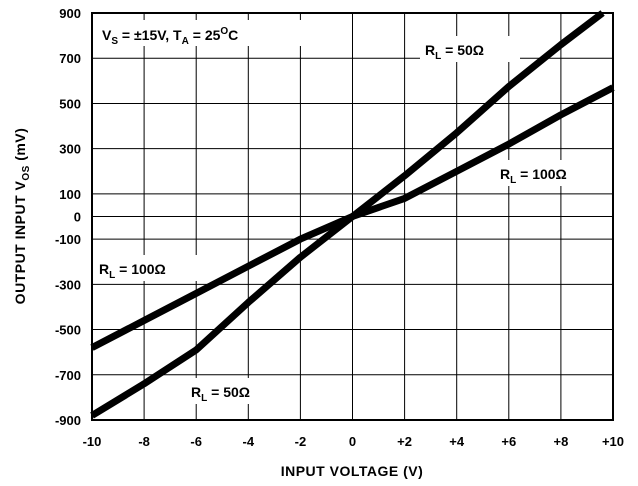 This screenshot has width=638, height=486. What do you see at coordinates (457, 441) in the screenshot?
I see `x-tick-label: +4` at bounding box center [457, 441].